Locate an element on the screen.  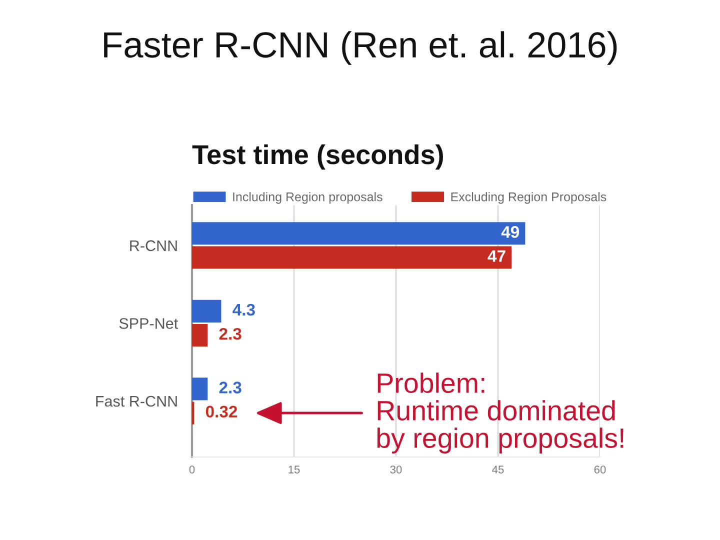
x-tick-label: 30 is located at coordinates (396, 470).